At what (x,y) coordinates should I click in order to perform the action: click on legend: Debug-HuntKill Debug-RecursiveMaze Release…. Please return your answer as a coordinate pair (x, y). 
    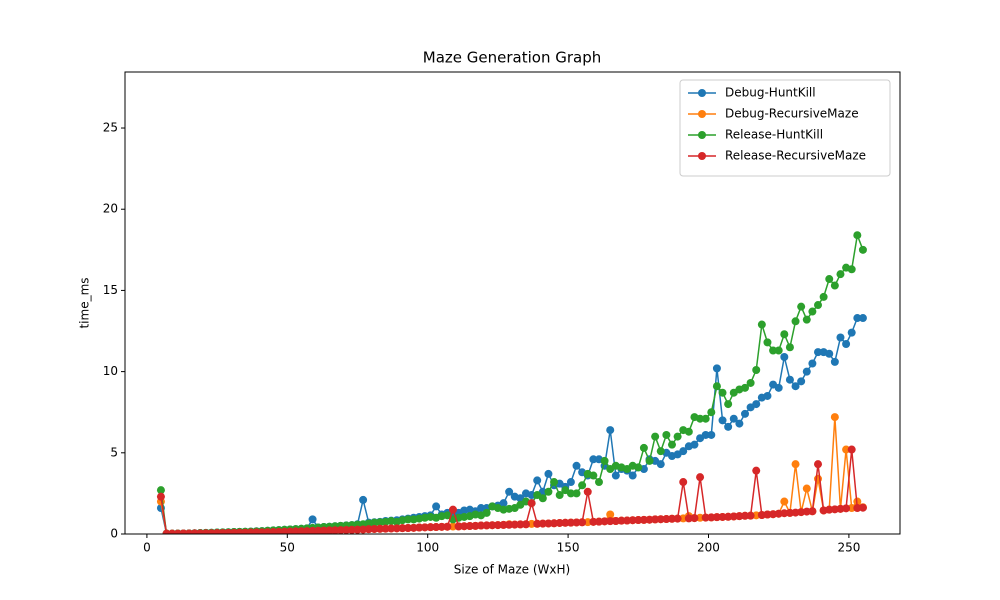
    Looking at the image, I should click on (785, 128).